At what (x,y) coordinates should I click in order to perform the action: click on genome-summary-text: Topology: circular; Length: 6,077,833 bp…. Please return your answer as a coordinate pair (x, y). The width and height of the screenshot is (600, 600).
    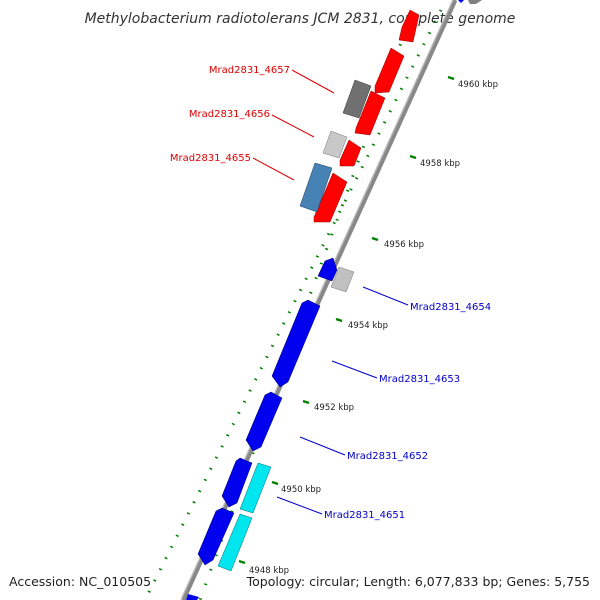
    Looking at the image, I should click on (418, 581).